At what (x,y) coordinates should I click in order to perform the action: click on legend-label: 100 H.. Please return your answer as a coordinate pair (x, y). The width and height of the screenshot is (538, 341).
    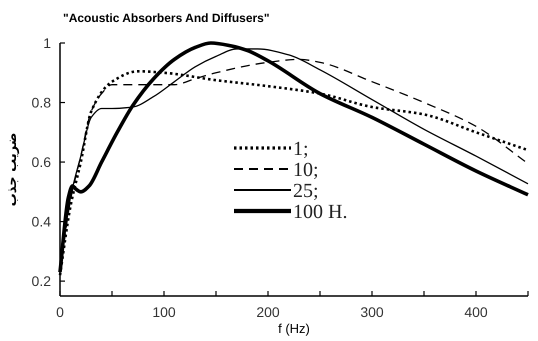
    Looking at the image, I should click on (320, 212).